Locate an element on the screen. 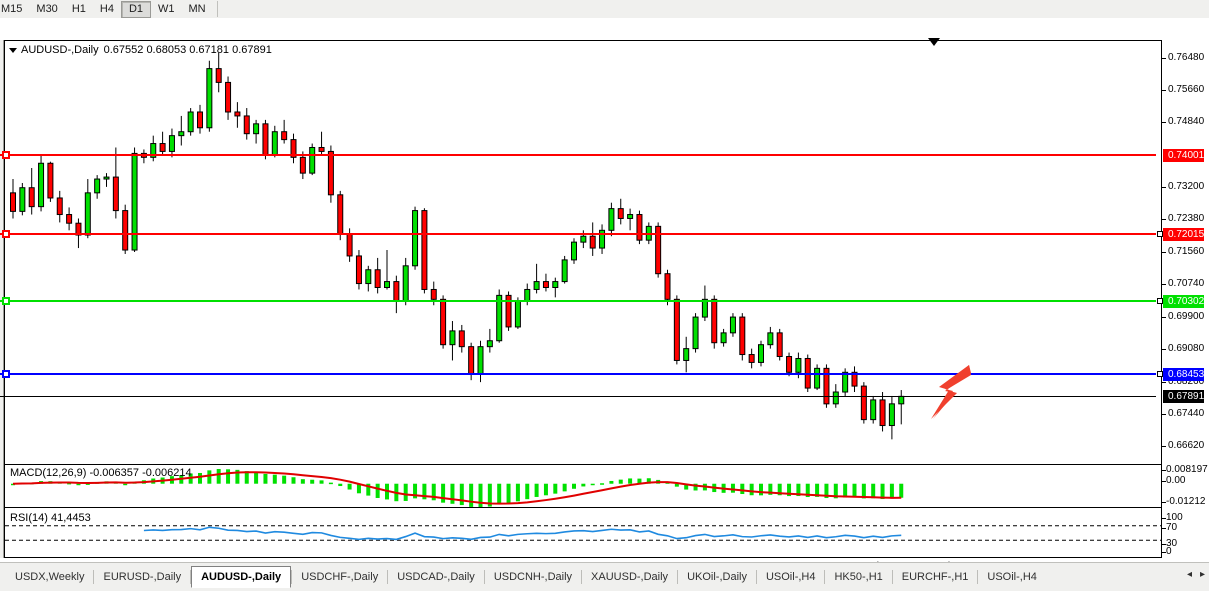 This screenshot has width=1209, height=591. rsi-pane is located at coordinates (583, 533).